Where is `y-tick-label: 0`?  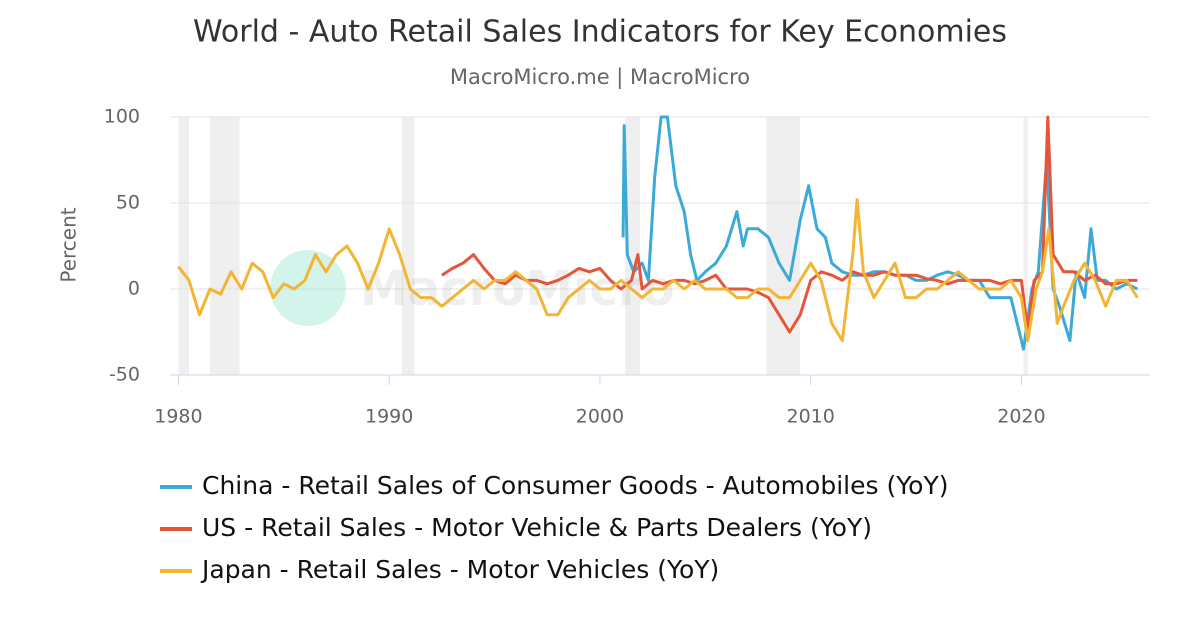
y-tick-label: 0 is located at coordinates (134, 289).